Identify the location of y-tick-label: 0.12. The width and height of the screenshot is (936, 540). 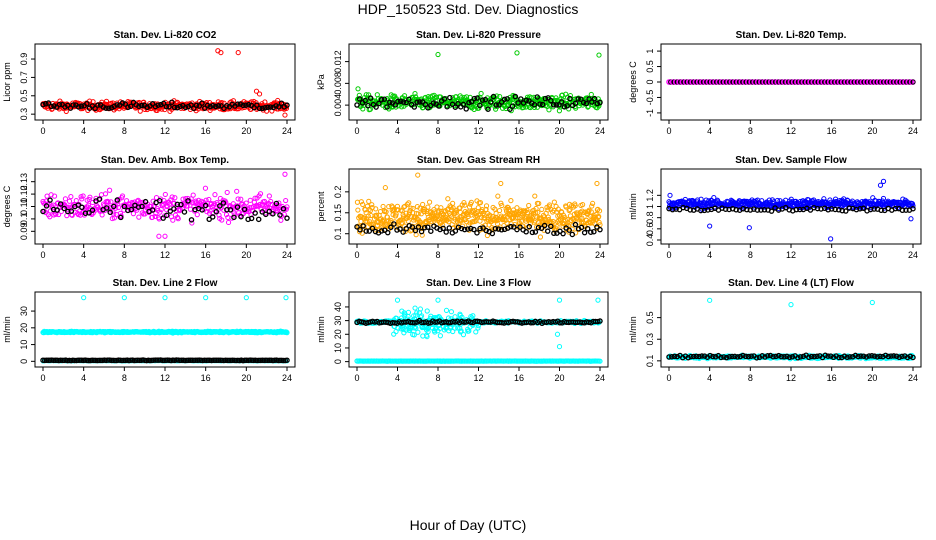
(24, 194).